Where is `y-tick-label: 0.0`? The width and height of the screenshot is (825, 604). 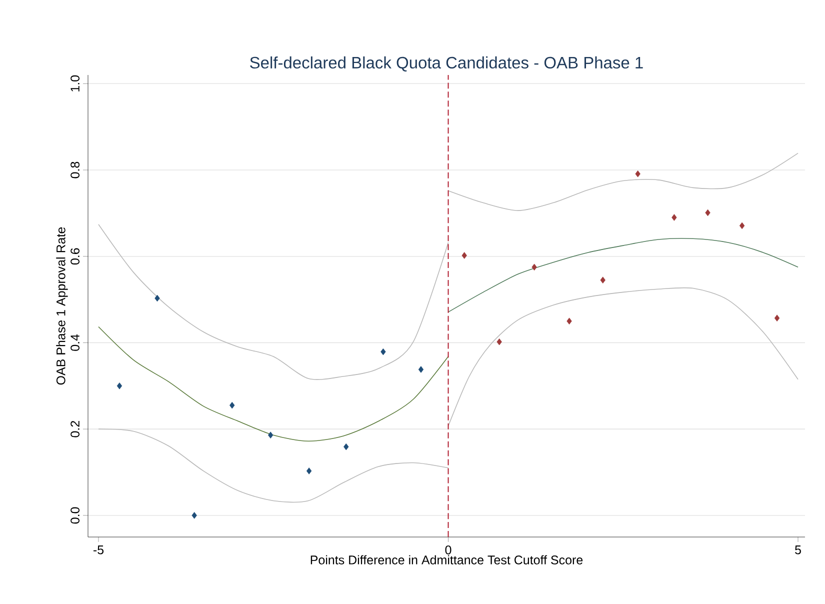 y-tick-label: 0.0 is located at coordinates (75, 515).